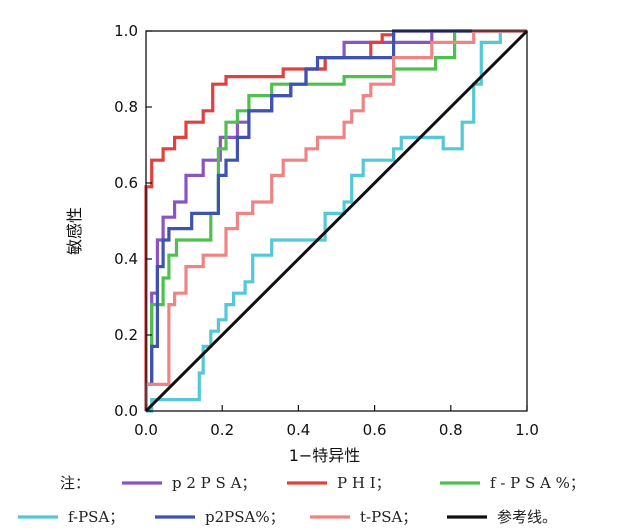 This screenshot has width=637, height=530. I want to click on legend-label: p2PSA%；, so click(245, 517).